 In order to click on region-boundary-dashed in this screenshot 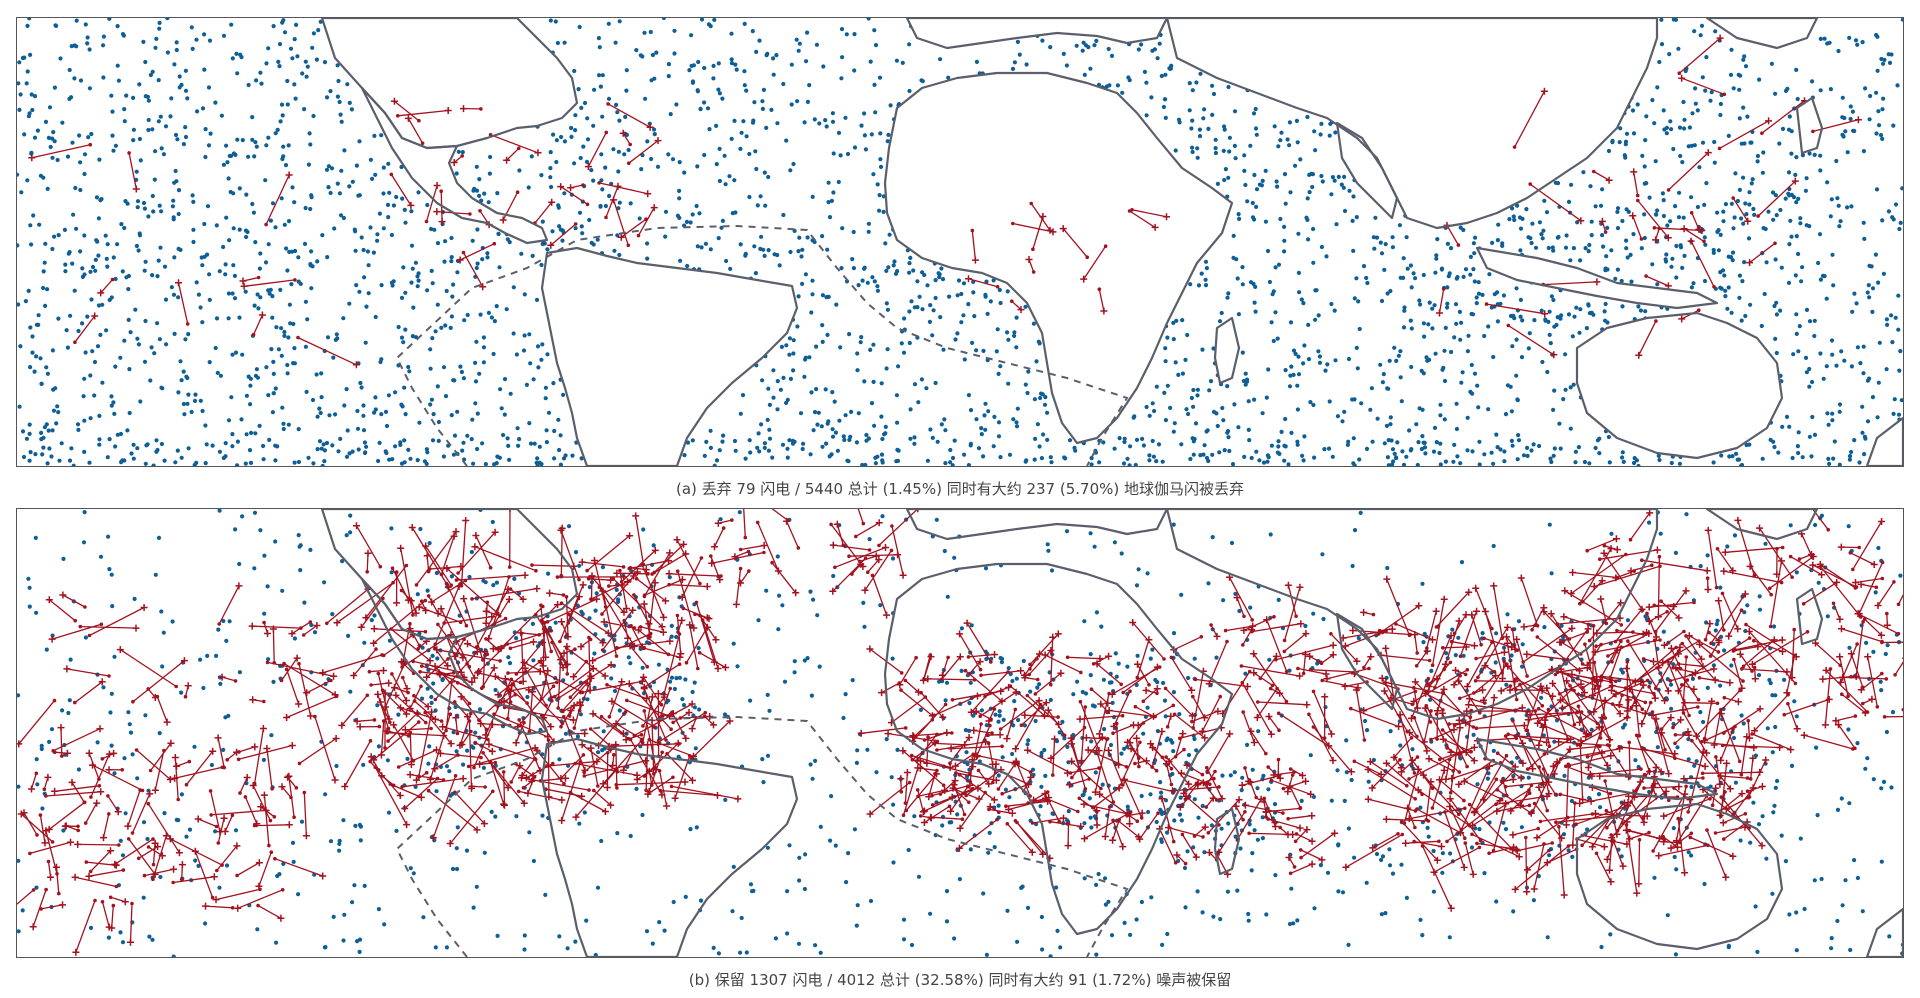, I will do `click(762, 345)`.